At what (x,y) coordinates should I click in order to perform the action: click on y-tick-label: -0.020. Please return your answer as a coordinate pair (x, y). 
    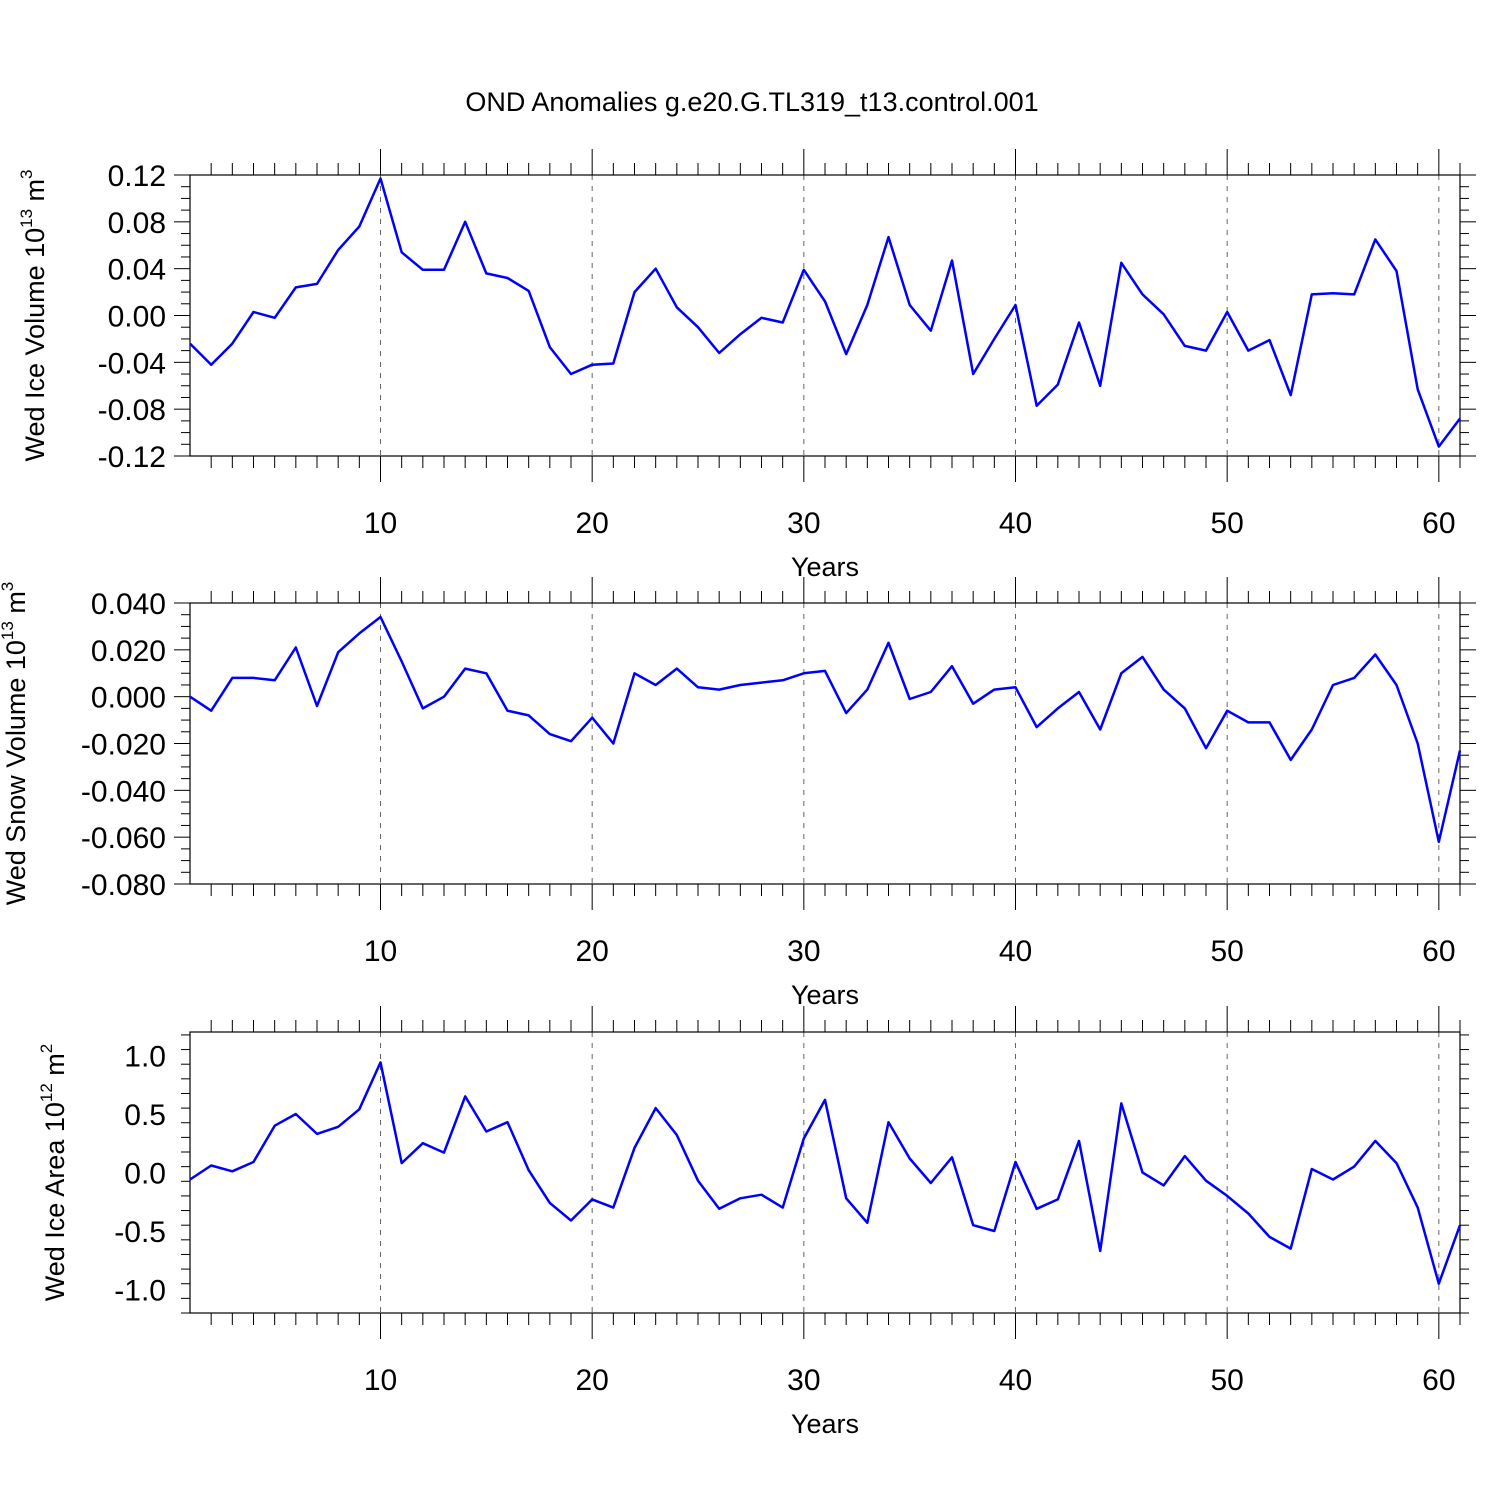
    Looking at the image, I should click on (123, 745).